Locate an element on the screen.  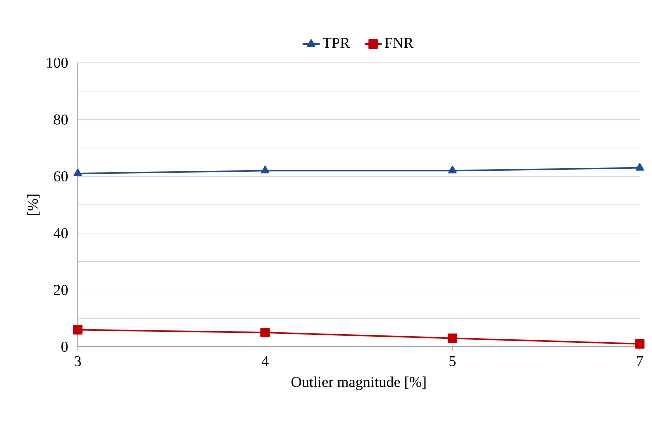
x-tick-label: 3 is located at coordinates (78, 361).